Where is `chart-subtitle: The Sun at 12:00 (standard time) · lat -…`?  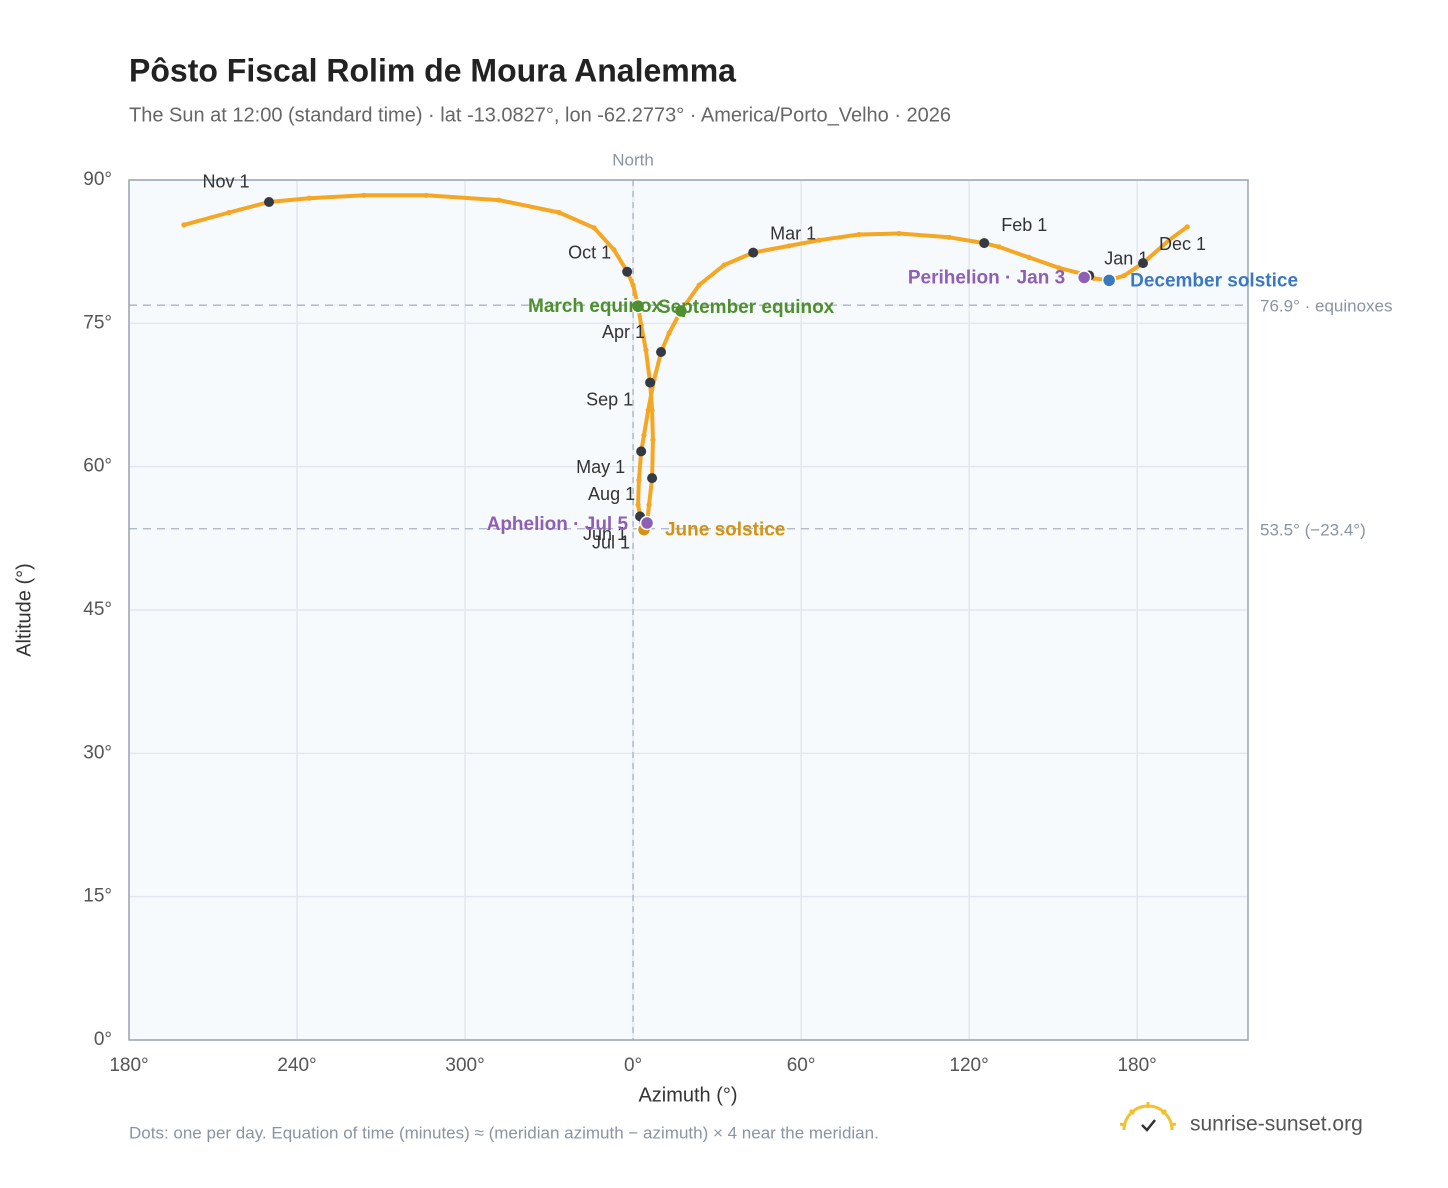 chart-subtitle: The Sun at 12:00 (standard time) · lat -… is located at coordinates (540, 115).